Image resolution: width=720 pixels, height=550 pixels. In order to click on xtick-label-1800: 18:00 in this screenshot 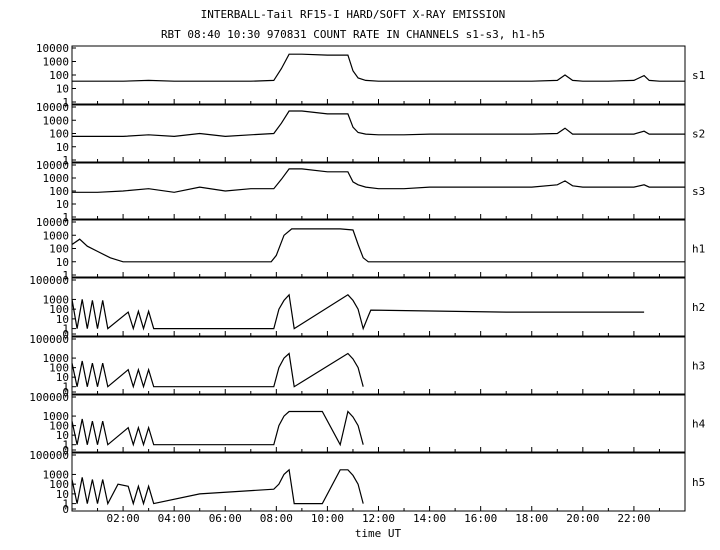, I will do `click(531, 518)`.